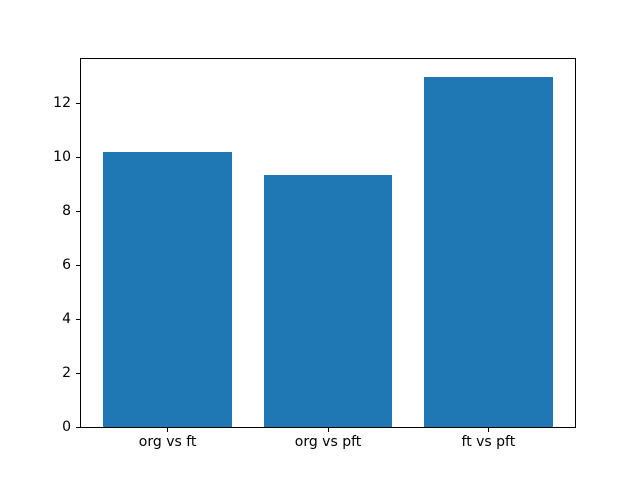 The image size is (640, 480). I want to click on y-tick-label: 6, so click(66, 265).